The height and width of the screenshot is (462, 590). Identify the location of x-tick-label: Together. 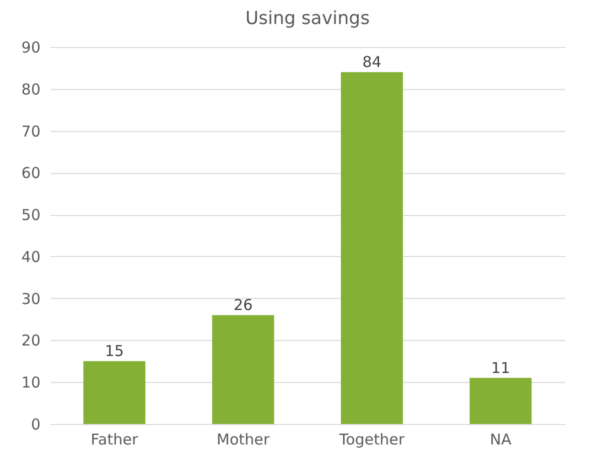
(372, 439).